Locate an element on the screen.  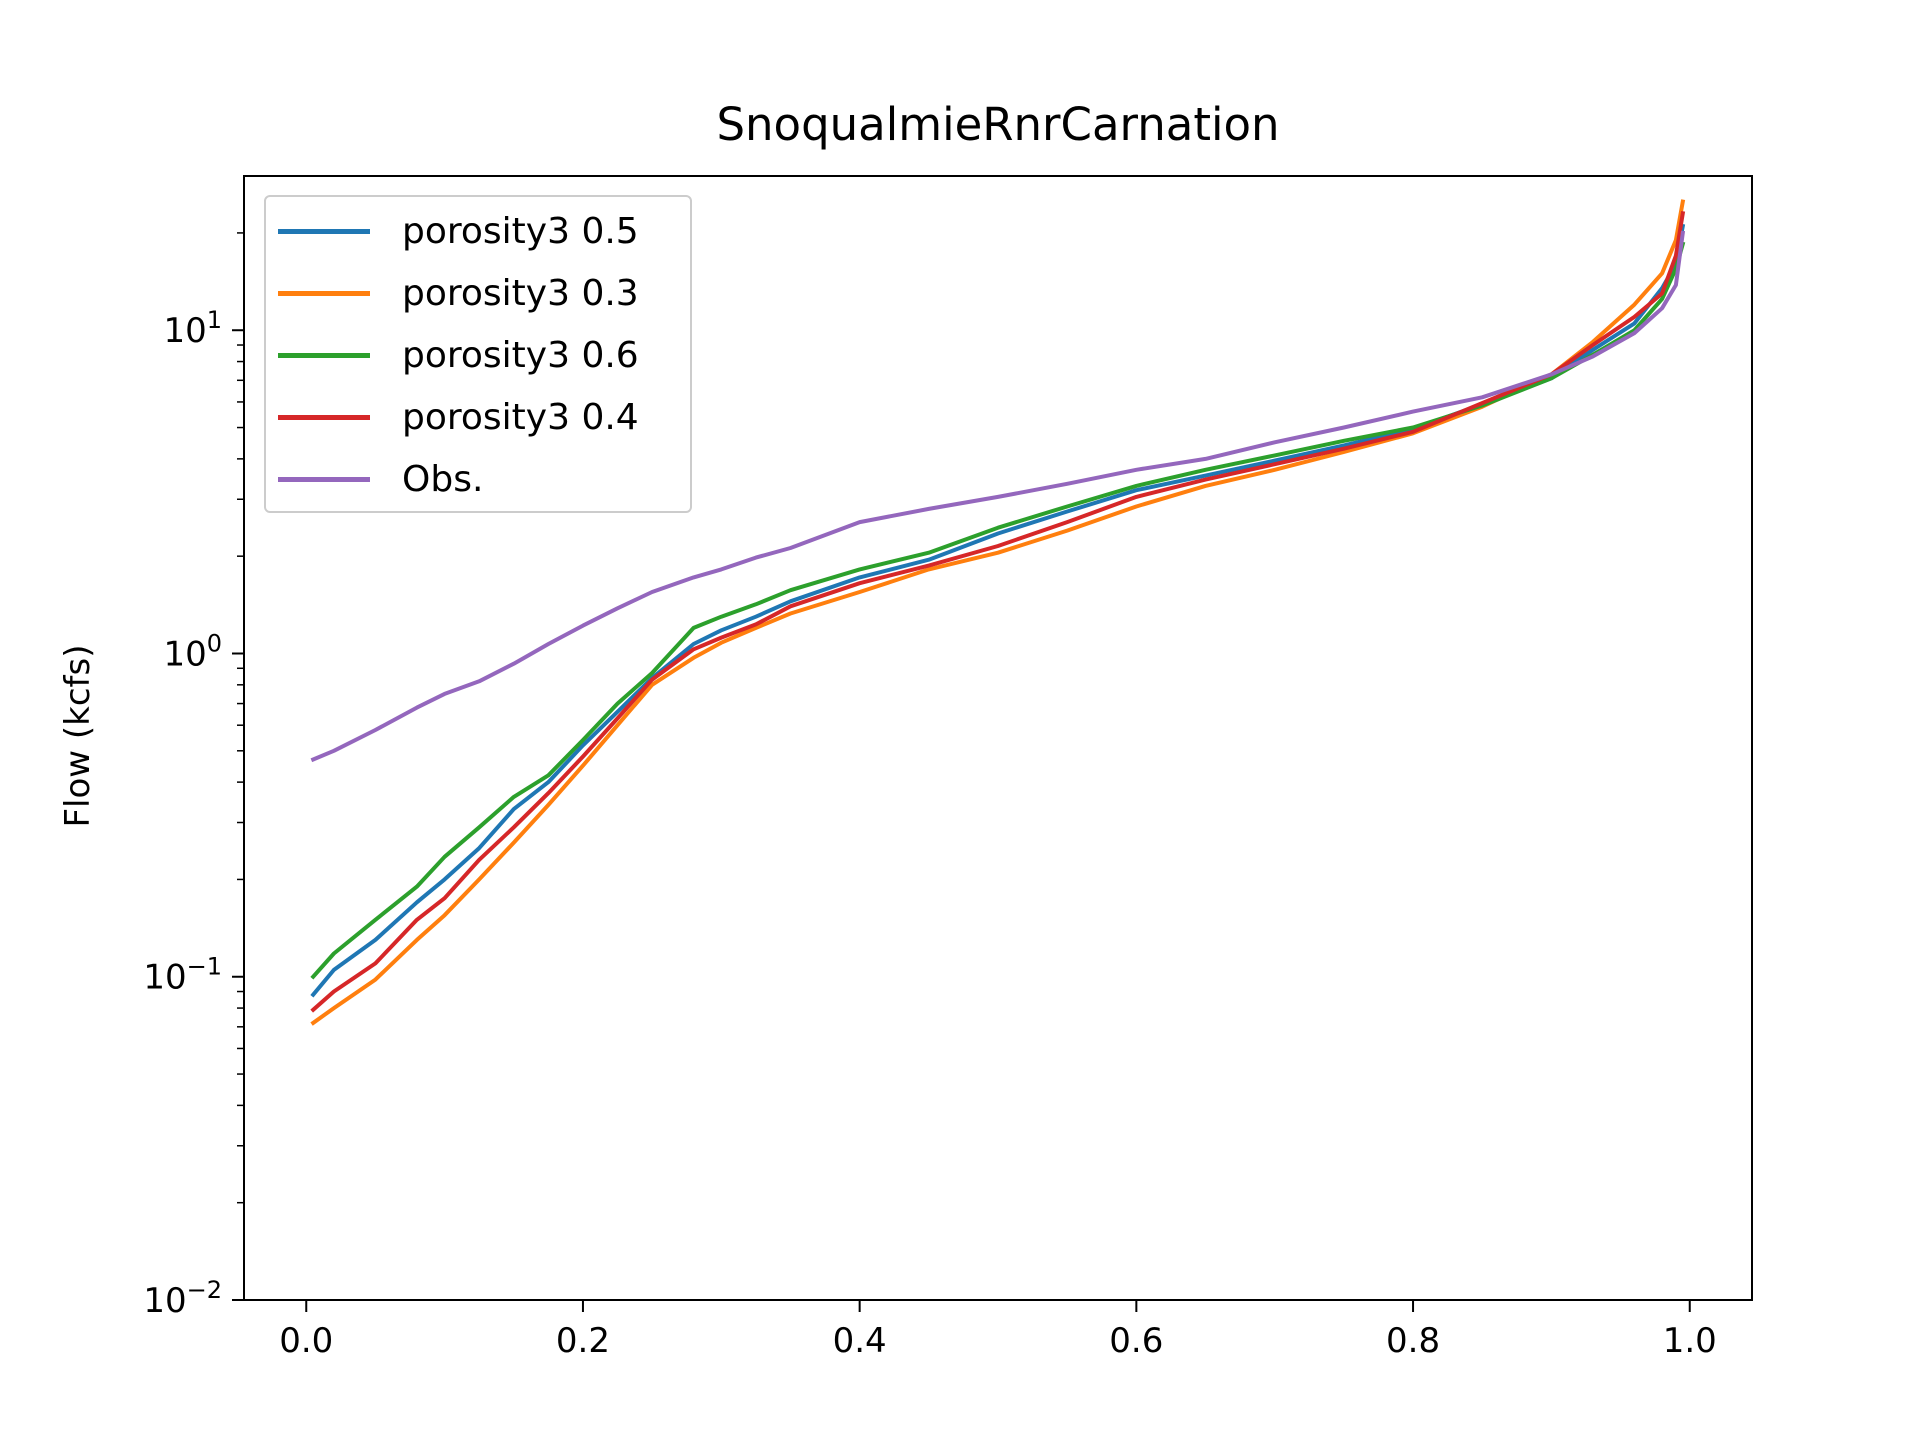
y-axis-label: Flow (kcfs) is located at coordinates (78, 736).